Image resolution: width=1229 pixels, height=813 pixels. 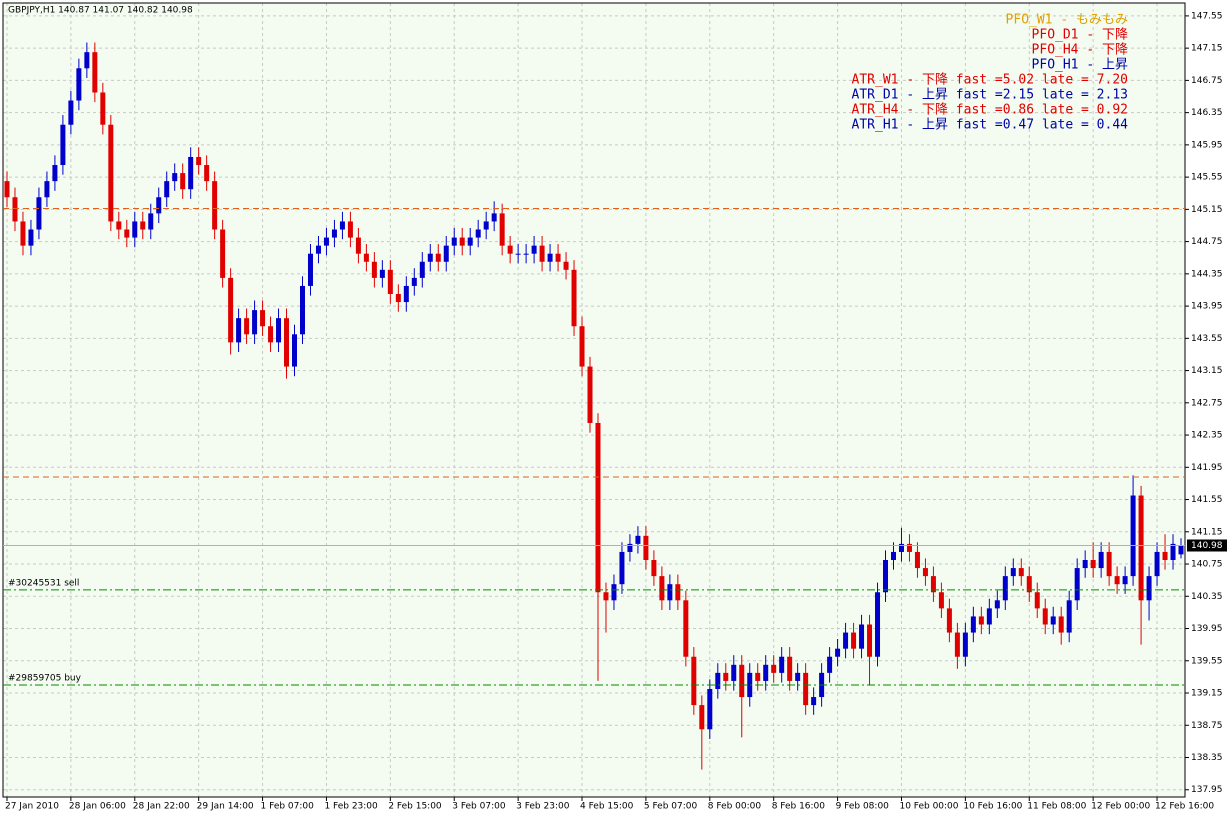 I want to click on y-tick-label: 140.35, so click(x=1207, y=597).